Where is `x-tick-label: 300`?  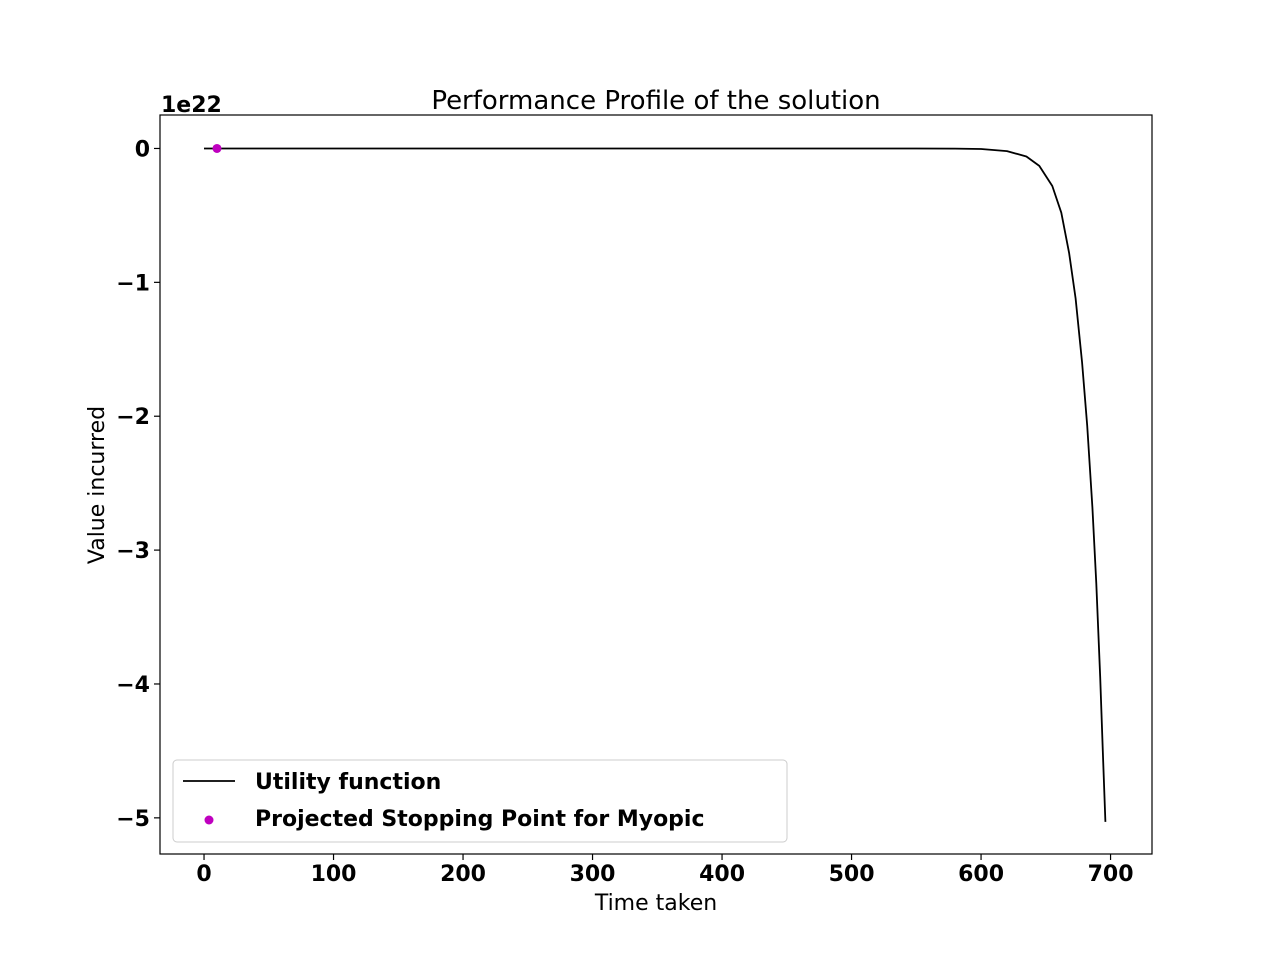
x-tick-label: 300 is located at coordinates (593, 874).